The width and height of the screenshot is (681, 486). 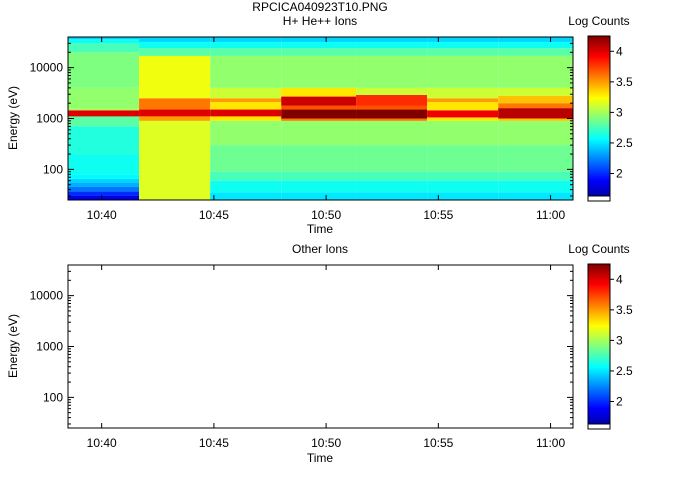 What do you see at coordinates (320, 21) in the screenshot?
I see `panel-title: H+ He++ Ions` at bounding box center [320, 21].